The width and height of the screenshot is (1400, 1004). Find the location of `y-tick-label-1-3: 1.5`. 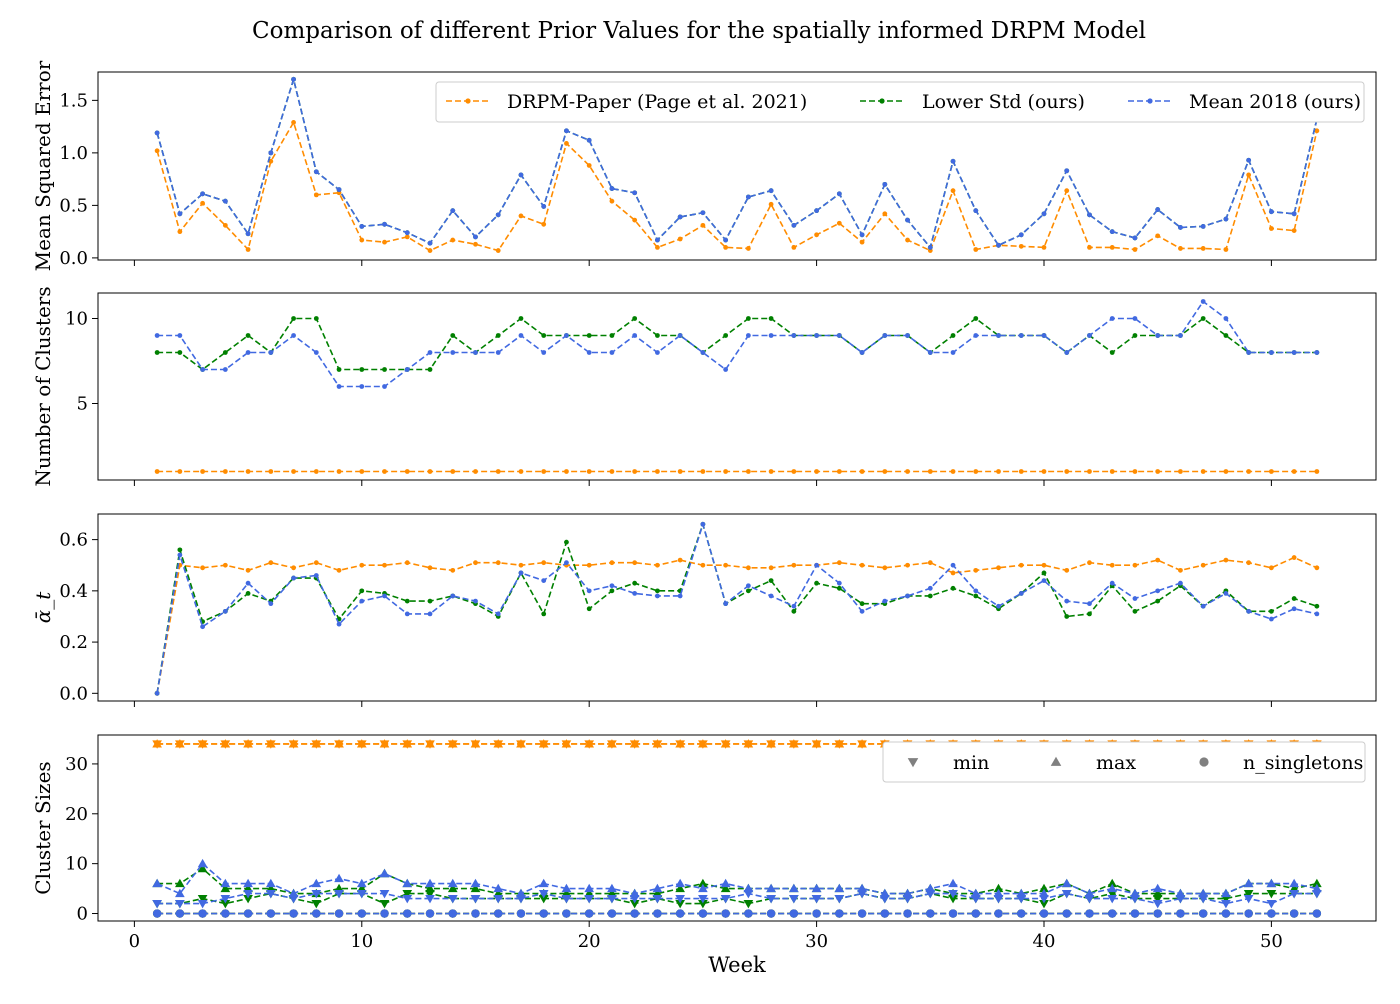

y-tick-label-1-3: 1.5 is located at coordinates (73, 100).